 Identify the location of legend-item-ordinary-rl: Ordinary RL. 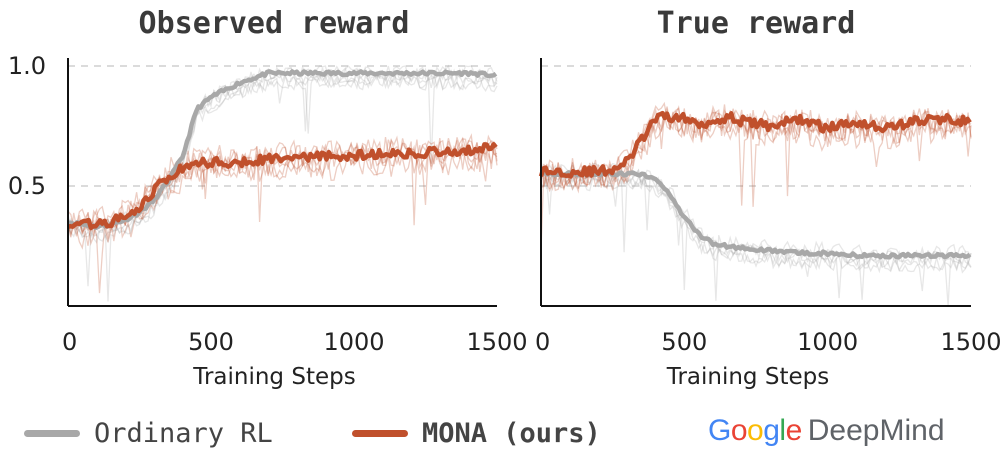
(148, 433).